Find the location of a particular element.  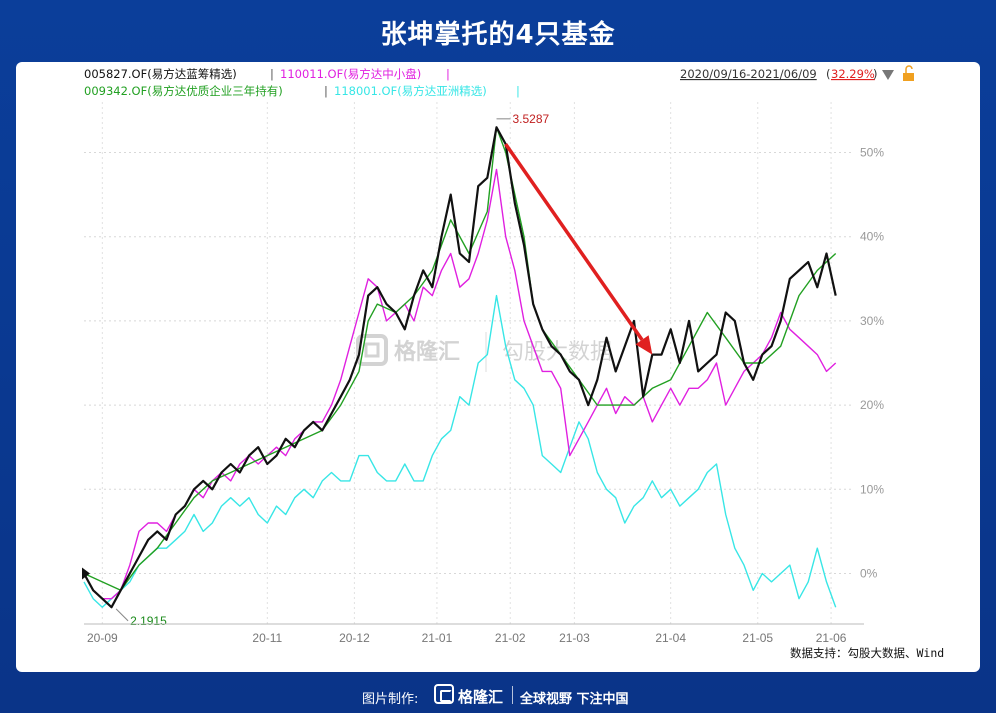

watermark: 格隆汇 勾股大数据 is located at coordinates (484, 352).